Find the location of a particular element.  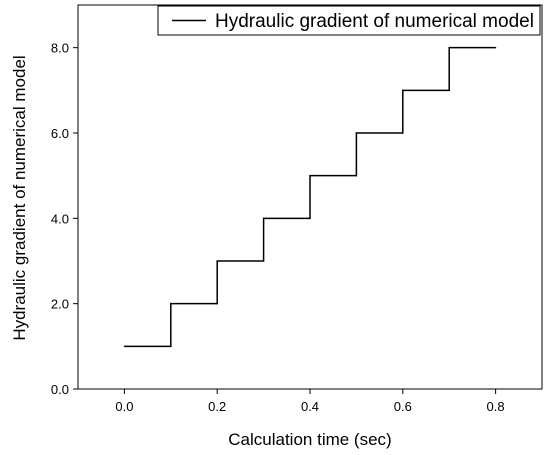

legend-box is located at coordinates (349, 20).